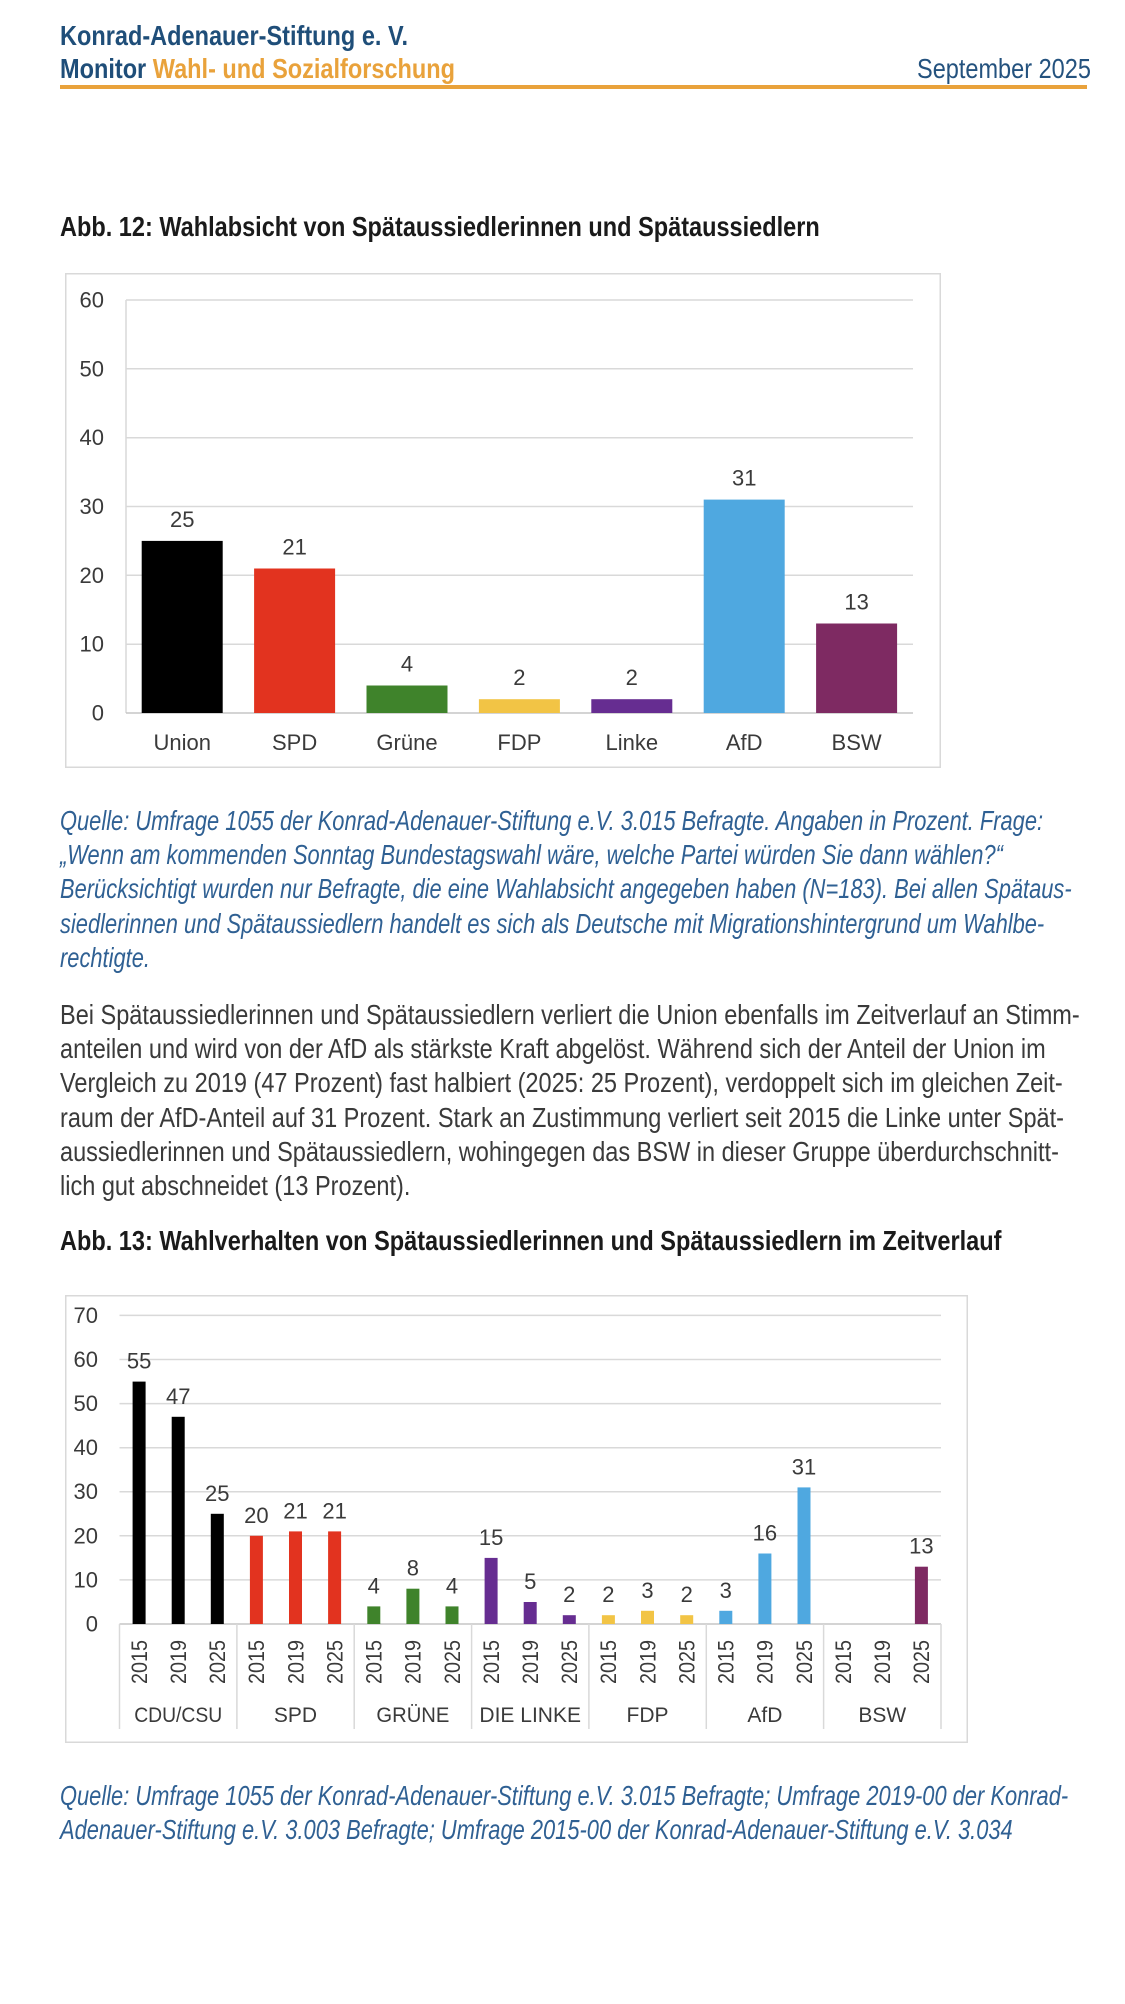 The height and width of the screenshot is (2004, 1125). Describe the element at coordinates (530, 1581) in the screenshot. I see `svg-text: 5` at that location.